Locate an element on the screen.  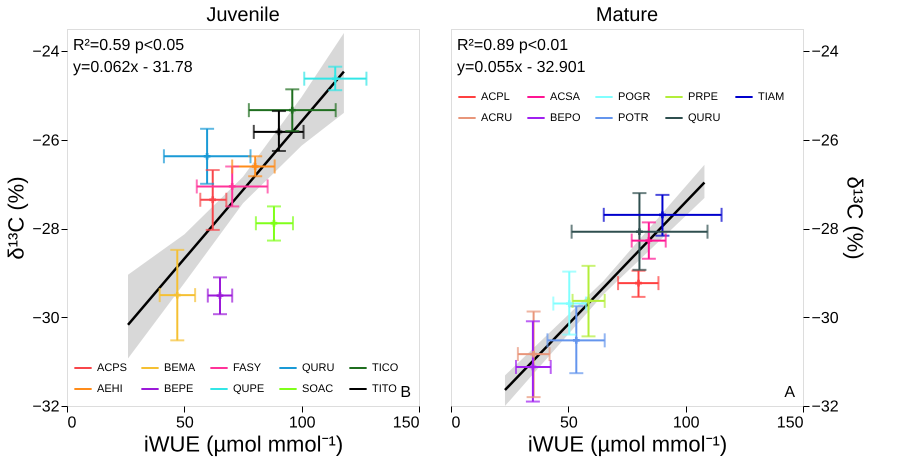
chart-title: Mature is located at coordinates (627, 15).